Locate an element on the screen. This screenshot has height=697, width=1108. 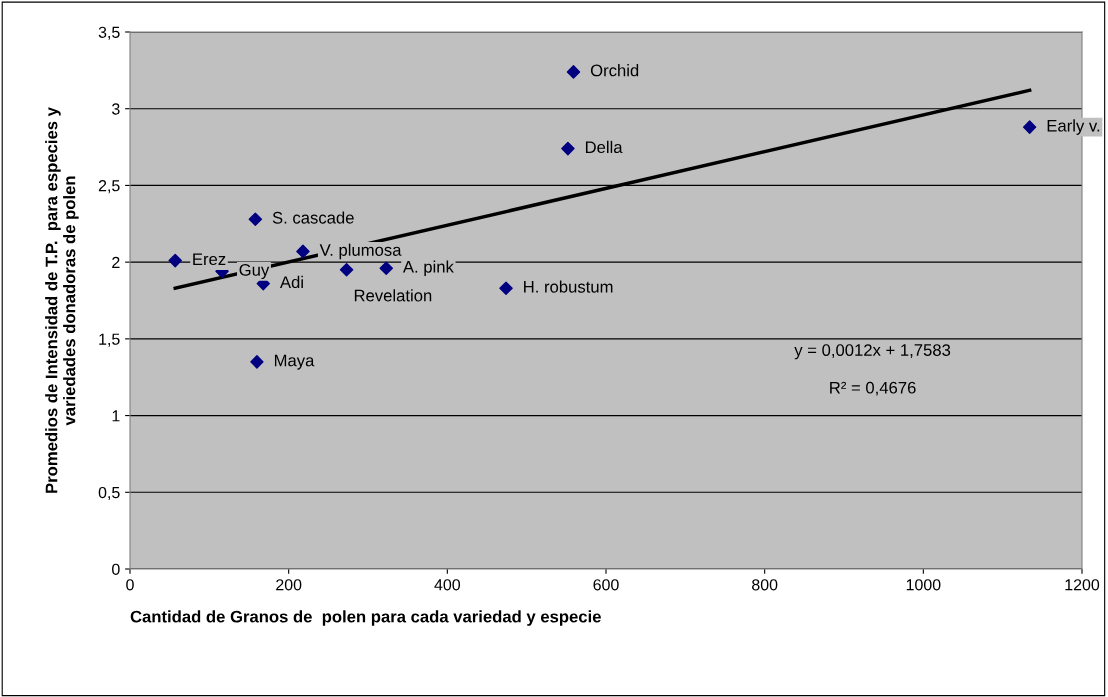
x-tick-label: 800 is located at coordinates (765, 585).